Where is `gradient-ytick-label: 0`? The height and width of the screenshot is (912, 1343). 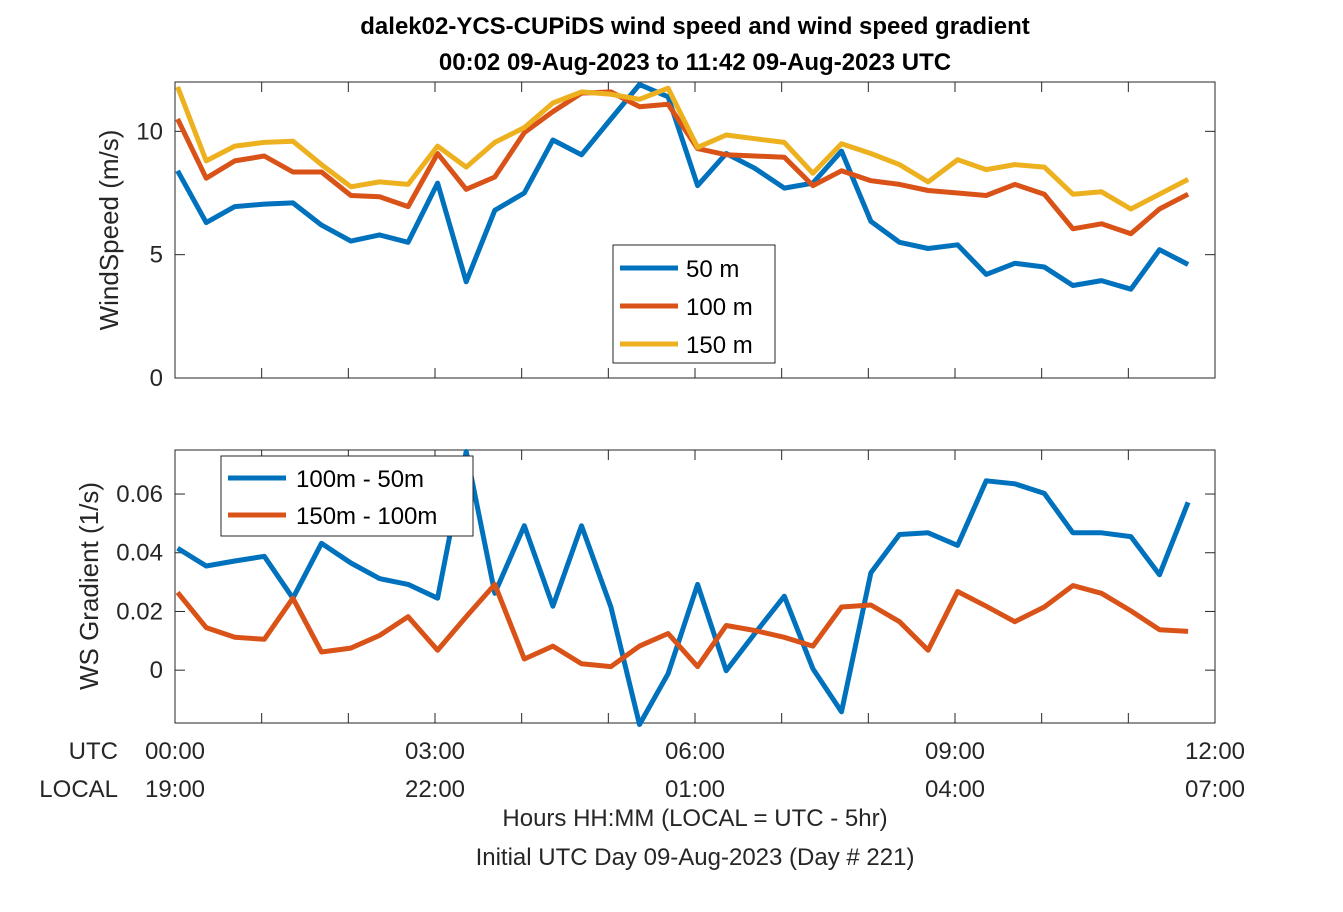 gradient-ytick-label: 0 is located at coordinates (156, 670).